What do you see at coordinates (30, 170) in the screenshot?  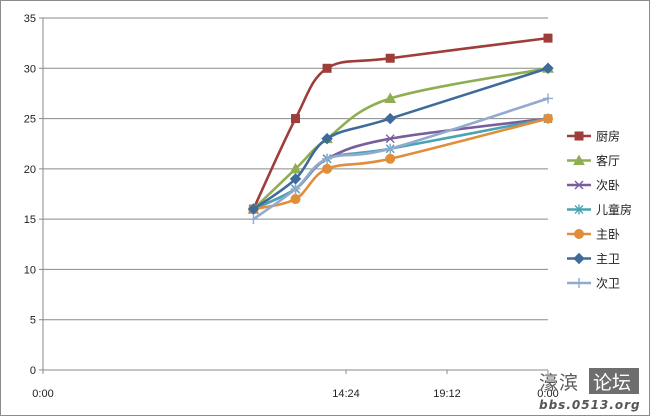 I see `y-tick-label: 20` at bounding box center [30, 170].